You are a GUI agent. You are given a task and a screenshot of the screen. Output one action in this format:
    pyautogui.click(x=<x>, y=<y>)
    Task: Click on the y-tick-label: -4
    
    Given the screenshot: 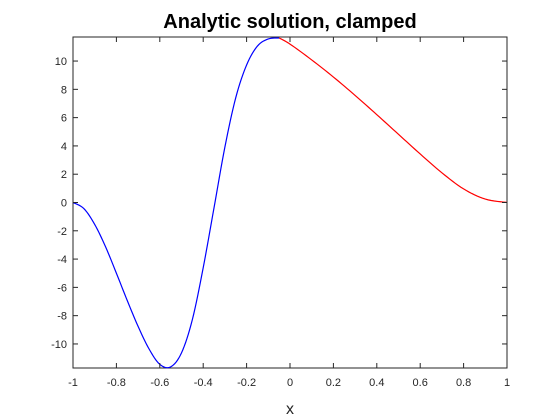 What is the action you would take?
    pyautogui.click(x=62, y=260)
    